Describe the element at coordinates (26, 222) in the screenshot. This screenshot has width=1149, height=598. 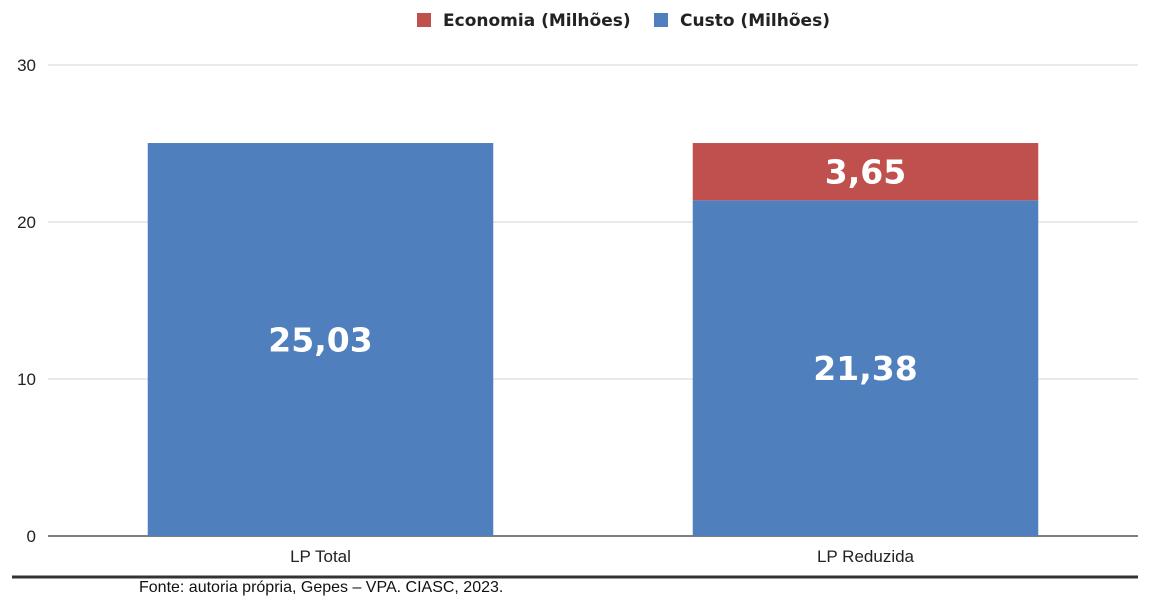
I see `y-tick-label: 20` at that location.